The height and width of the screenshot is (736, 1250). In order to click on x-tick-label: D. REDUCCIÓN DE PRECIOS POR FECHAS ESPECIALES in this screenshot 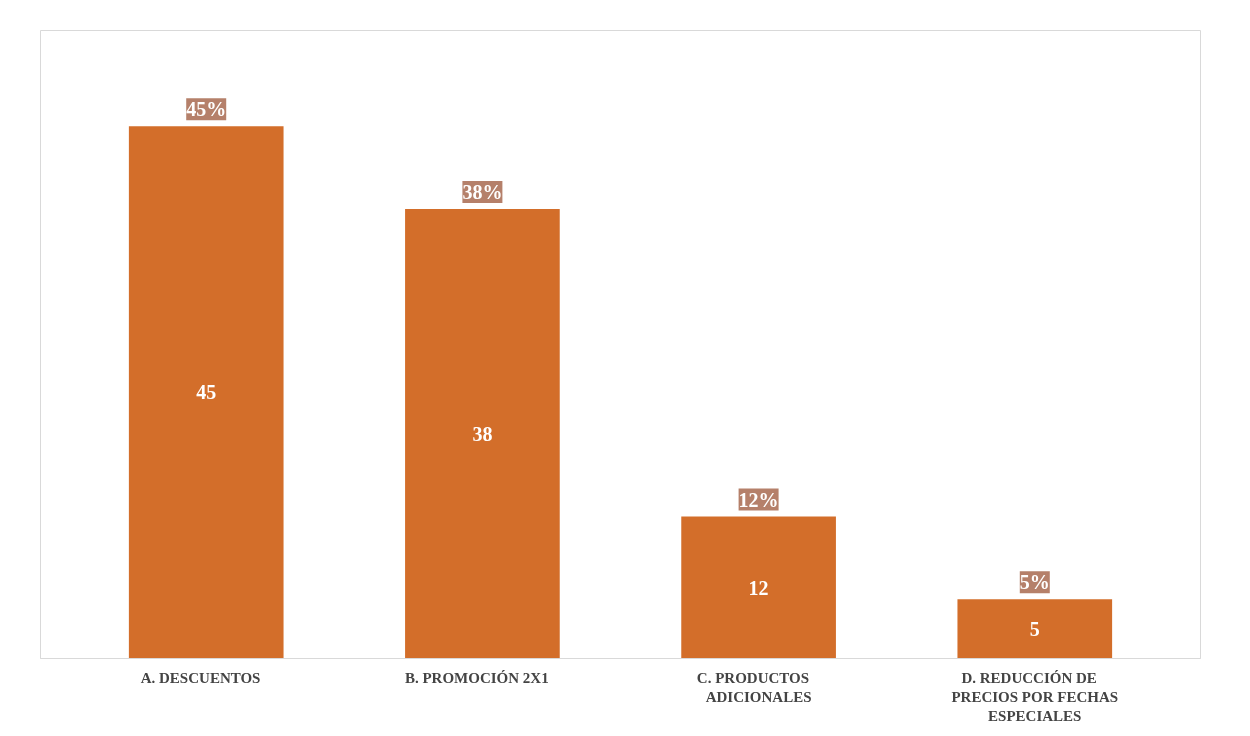, I will do `click(1035, 696)`.